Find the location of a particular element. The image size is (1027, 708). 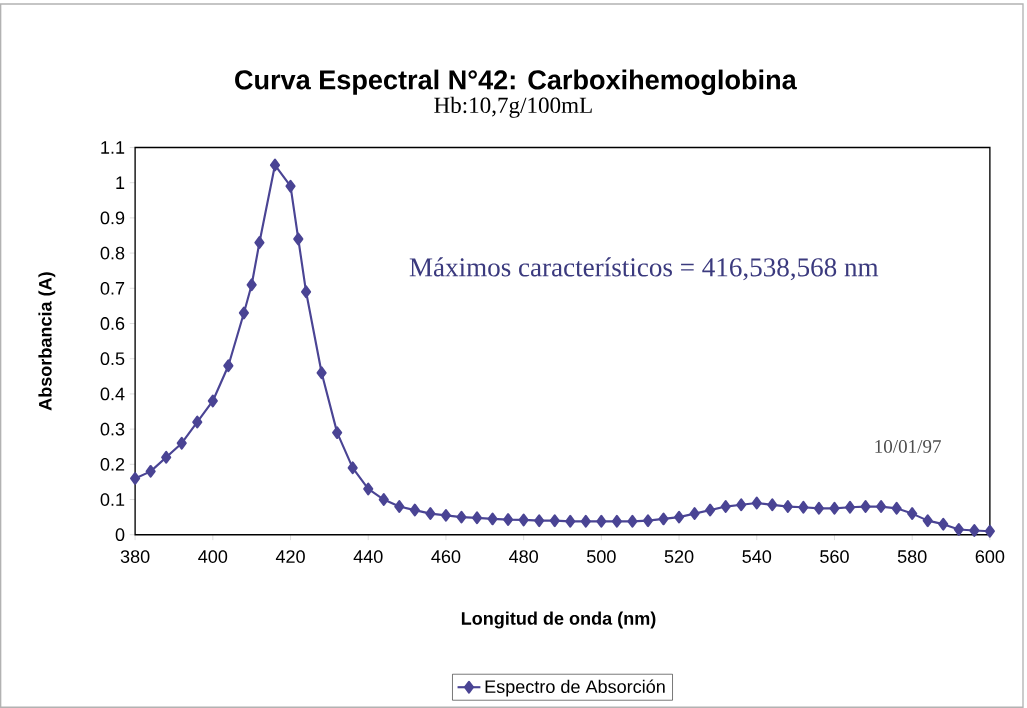

annotation: 10/01/97 is located at coordinates (908, 446).